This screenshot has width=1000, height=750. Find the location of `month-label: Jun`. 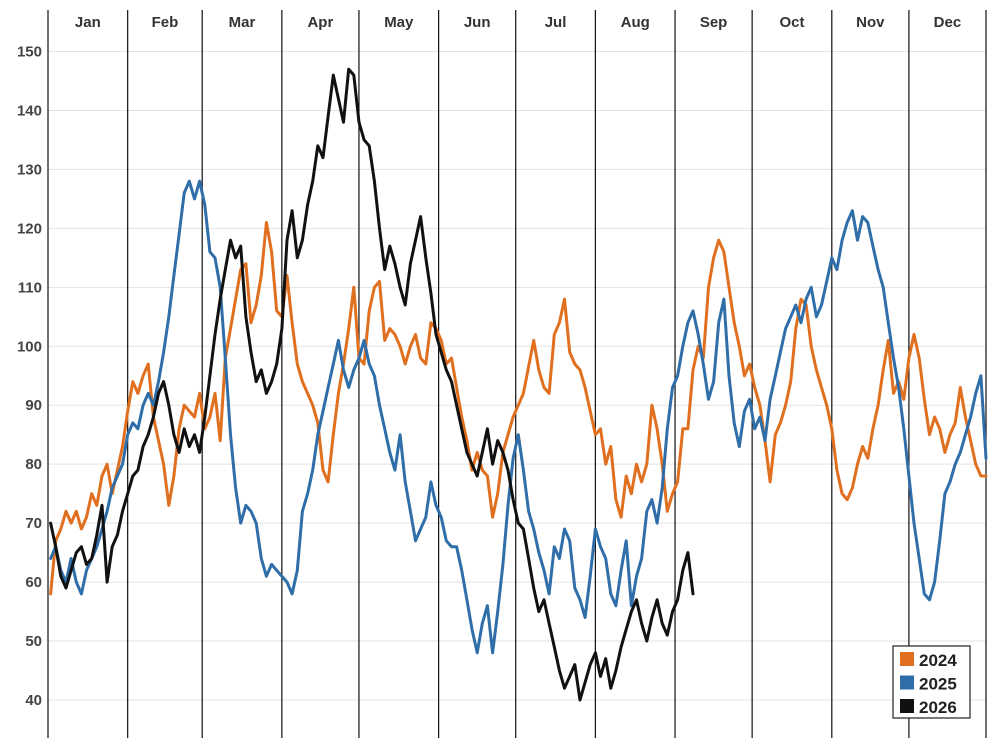

month-label: Jun is located at coordinates (477, 22).